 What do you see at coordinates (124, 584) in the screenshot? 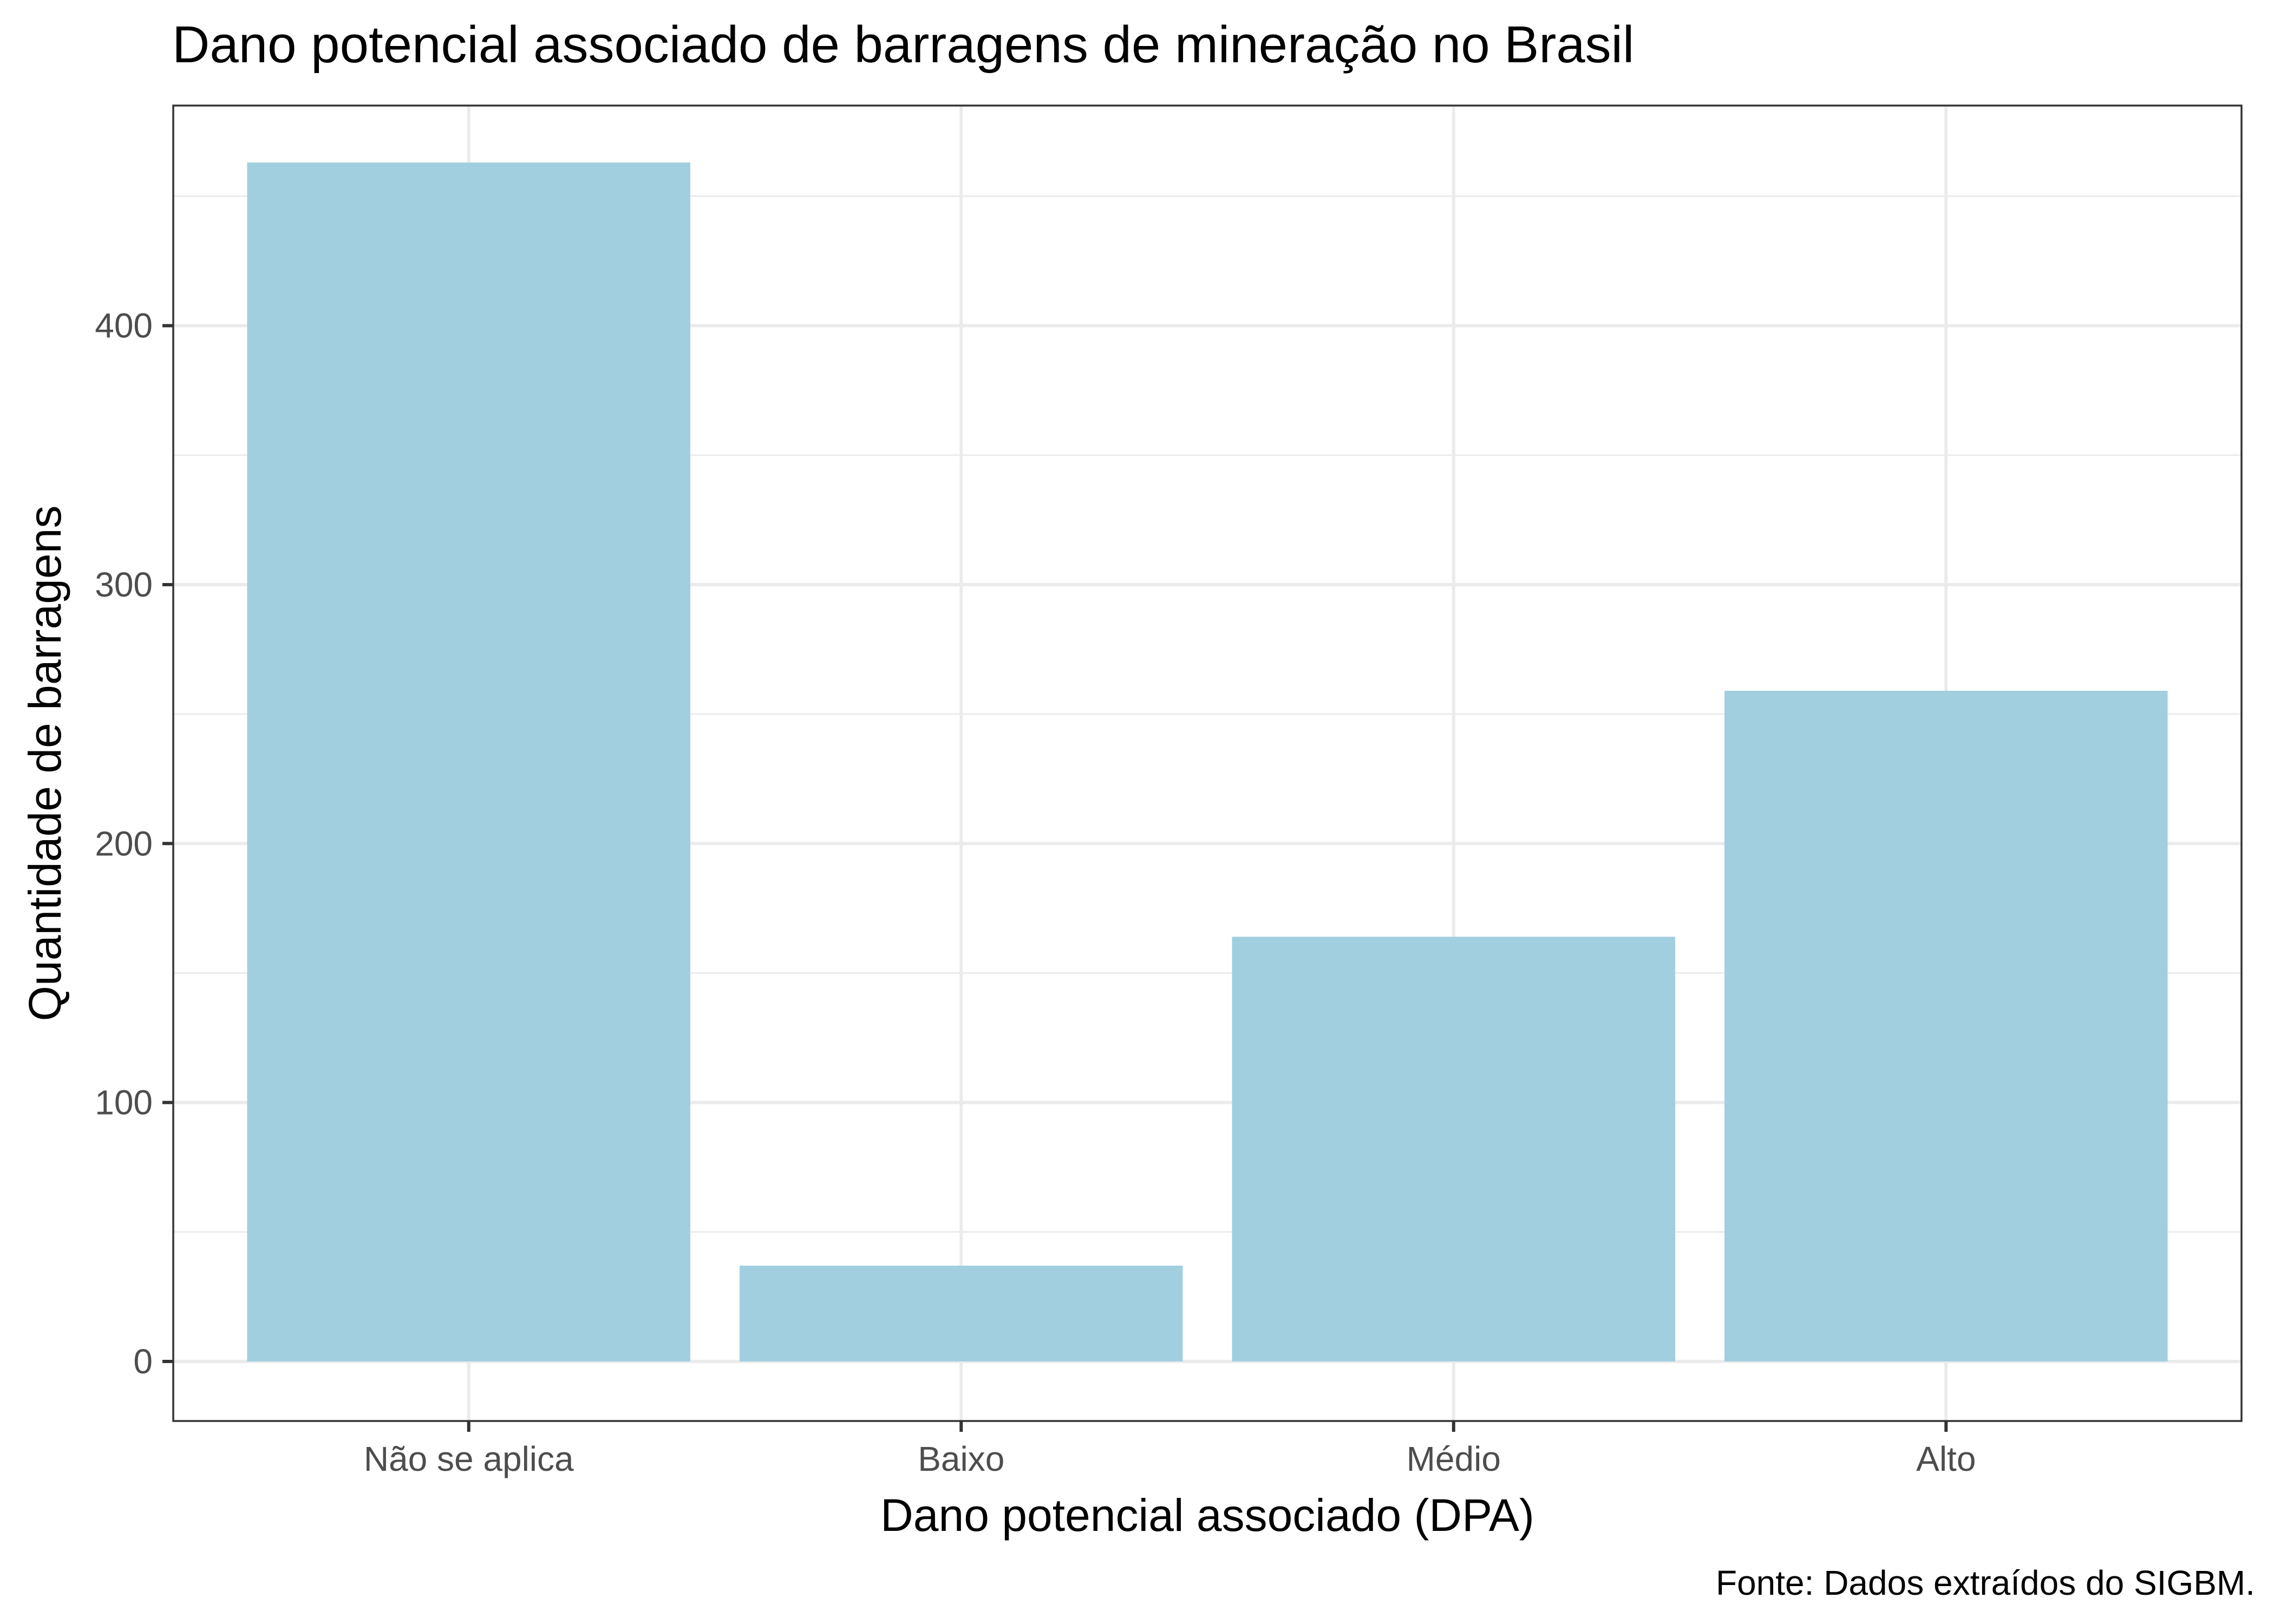
I see `y-tick-label: 300` at bounding box center [124, 584].